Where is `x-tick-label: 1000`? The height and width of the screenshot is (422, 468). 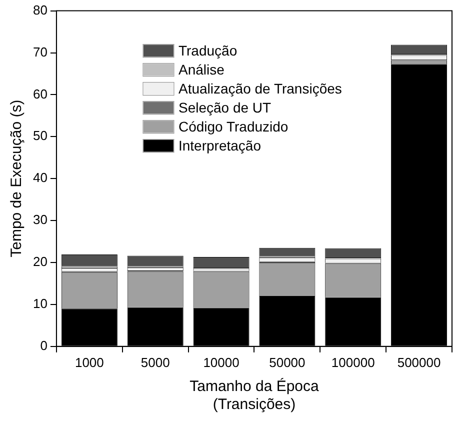
x-tick-label: 1000 is located at coordinates (89, 362).